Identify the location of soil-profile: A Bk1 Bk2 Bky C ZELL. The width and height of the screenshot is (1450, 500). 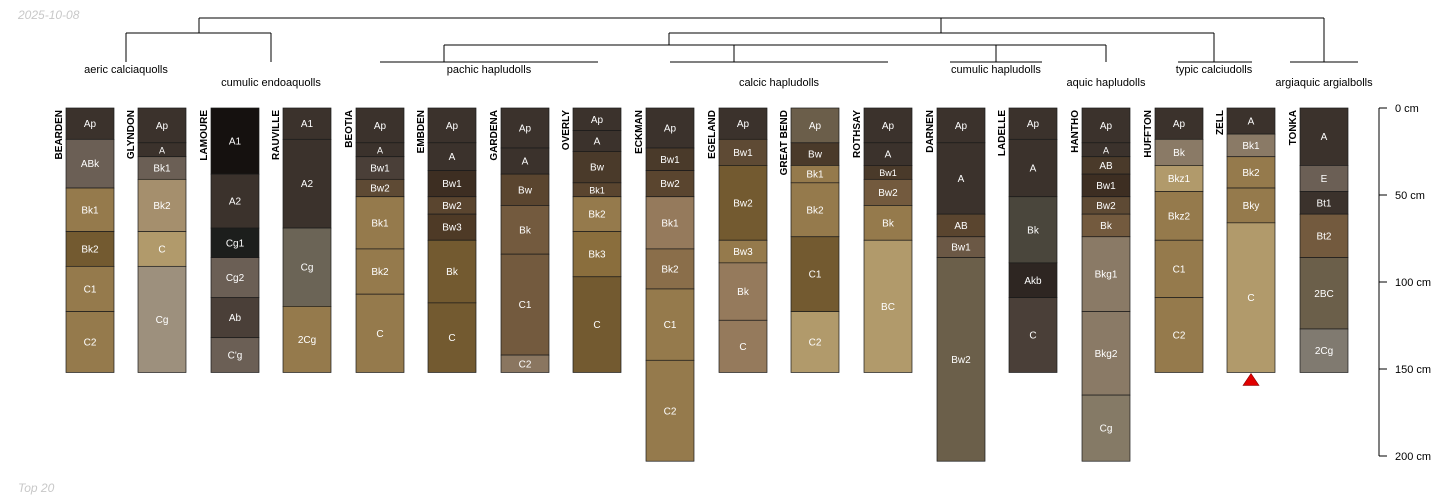
(1245, 240).